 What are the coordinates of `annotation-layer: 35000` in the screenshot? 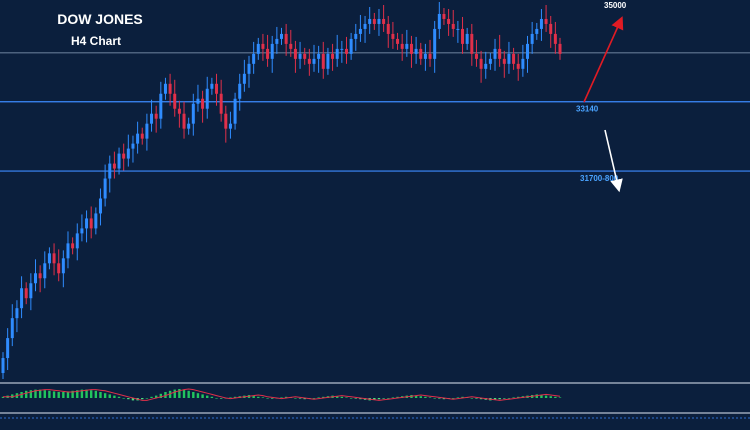 It's located at (605, 97).